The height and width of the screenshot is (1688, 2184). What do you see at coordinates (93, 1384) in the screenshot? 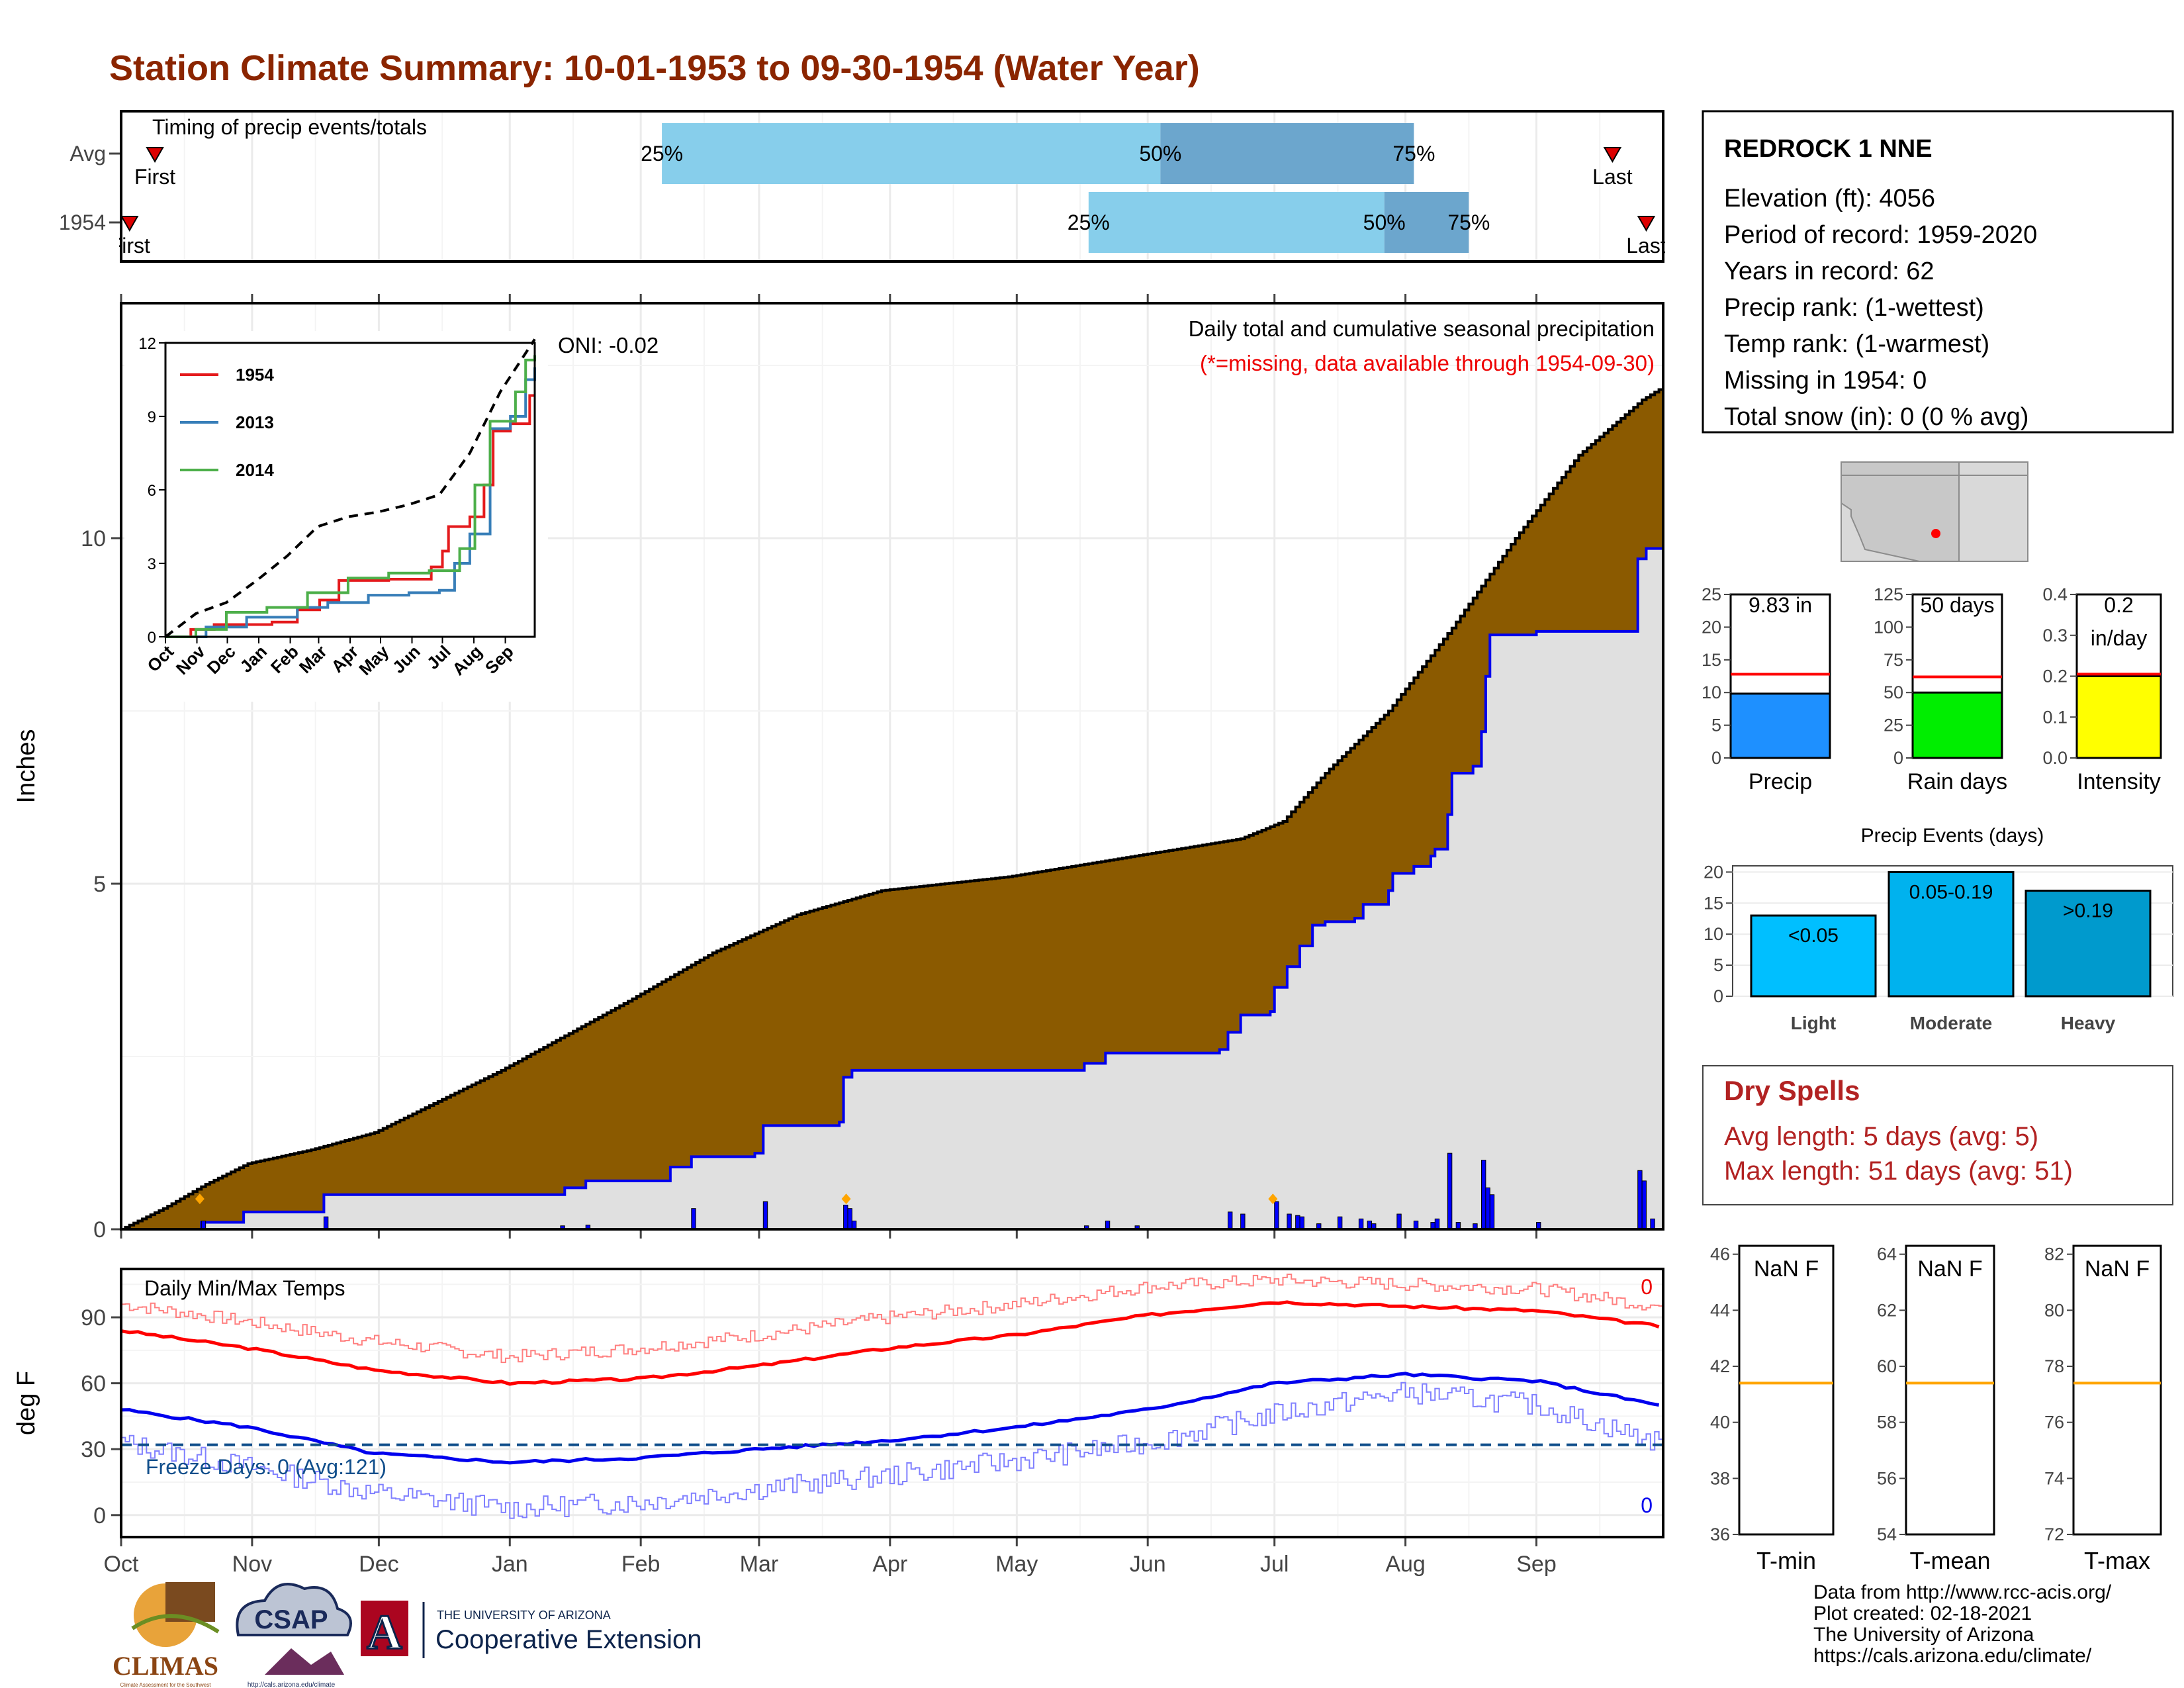
I see `y-tick-label: 60` at bounding box center [93, 1384].